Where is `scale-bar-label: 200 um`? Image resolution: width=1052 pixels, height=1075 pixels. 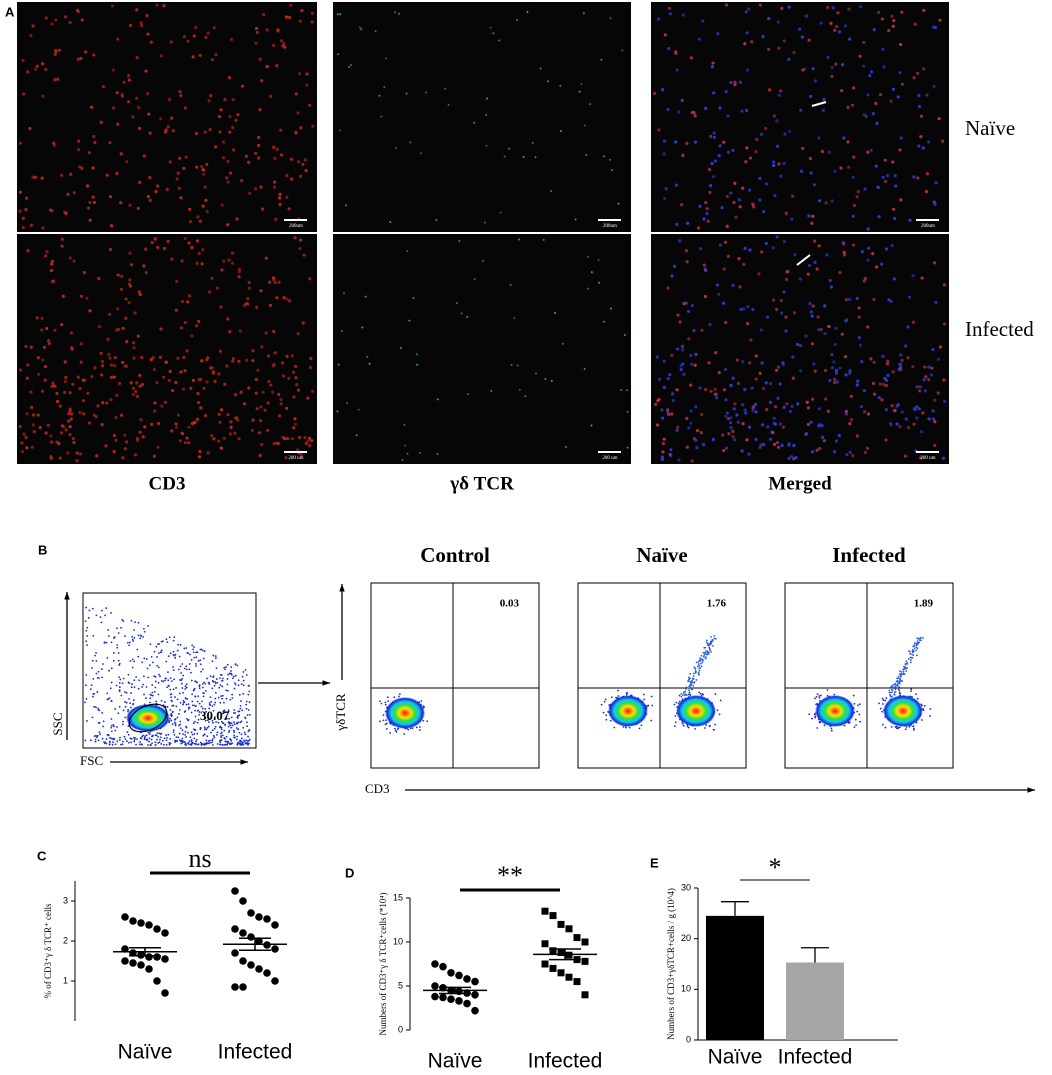
scale-bar-label: 200 um is located at coordinates (295, 458).